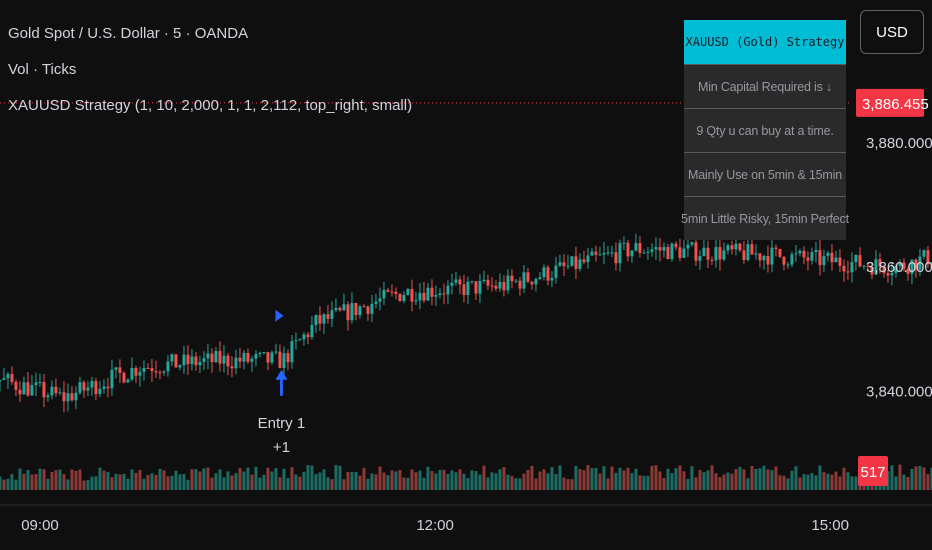  What do you see at coordinates (892, 32) in the screenshot?
I see `currency-button: USD` at bounding box center [892, 32].